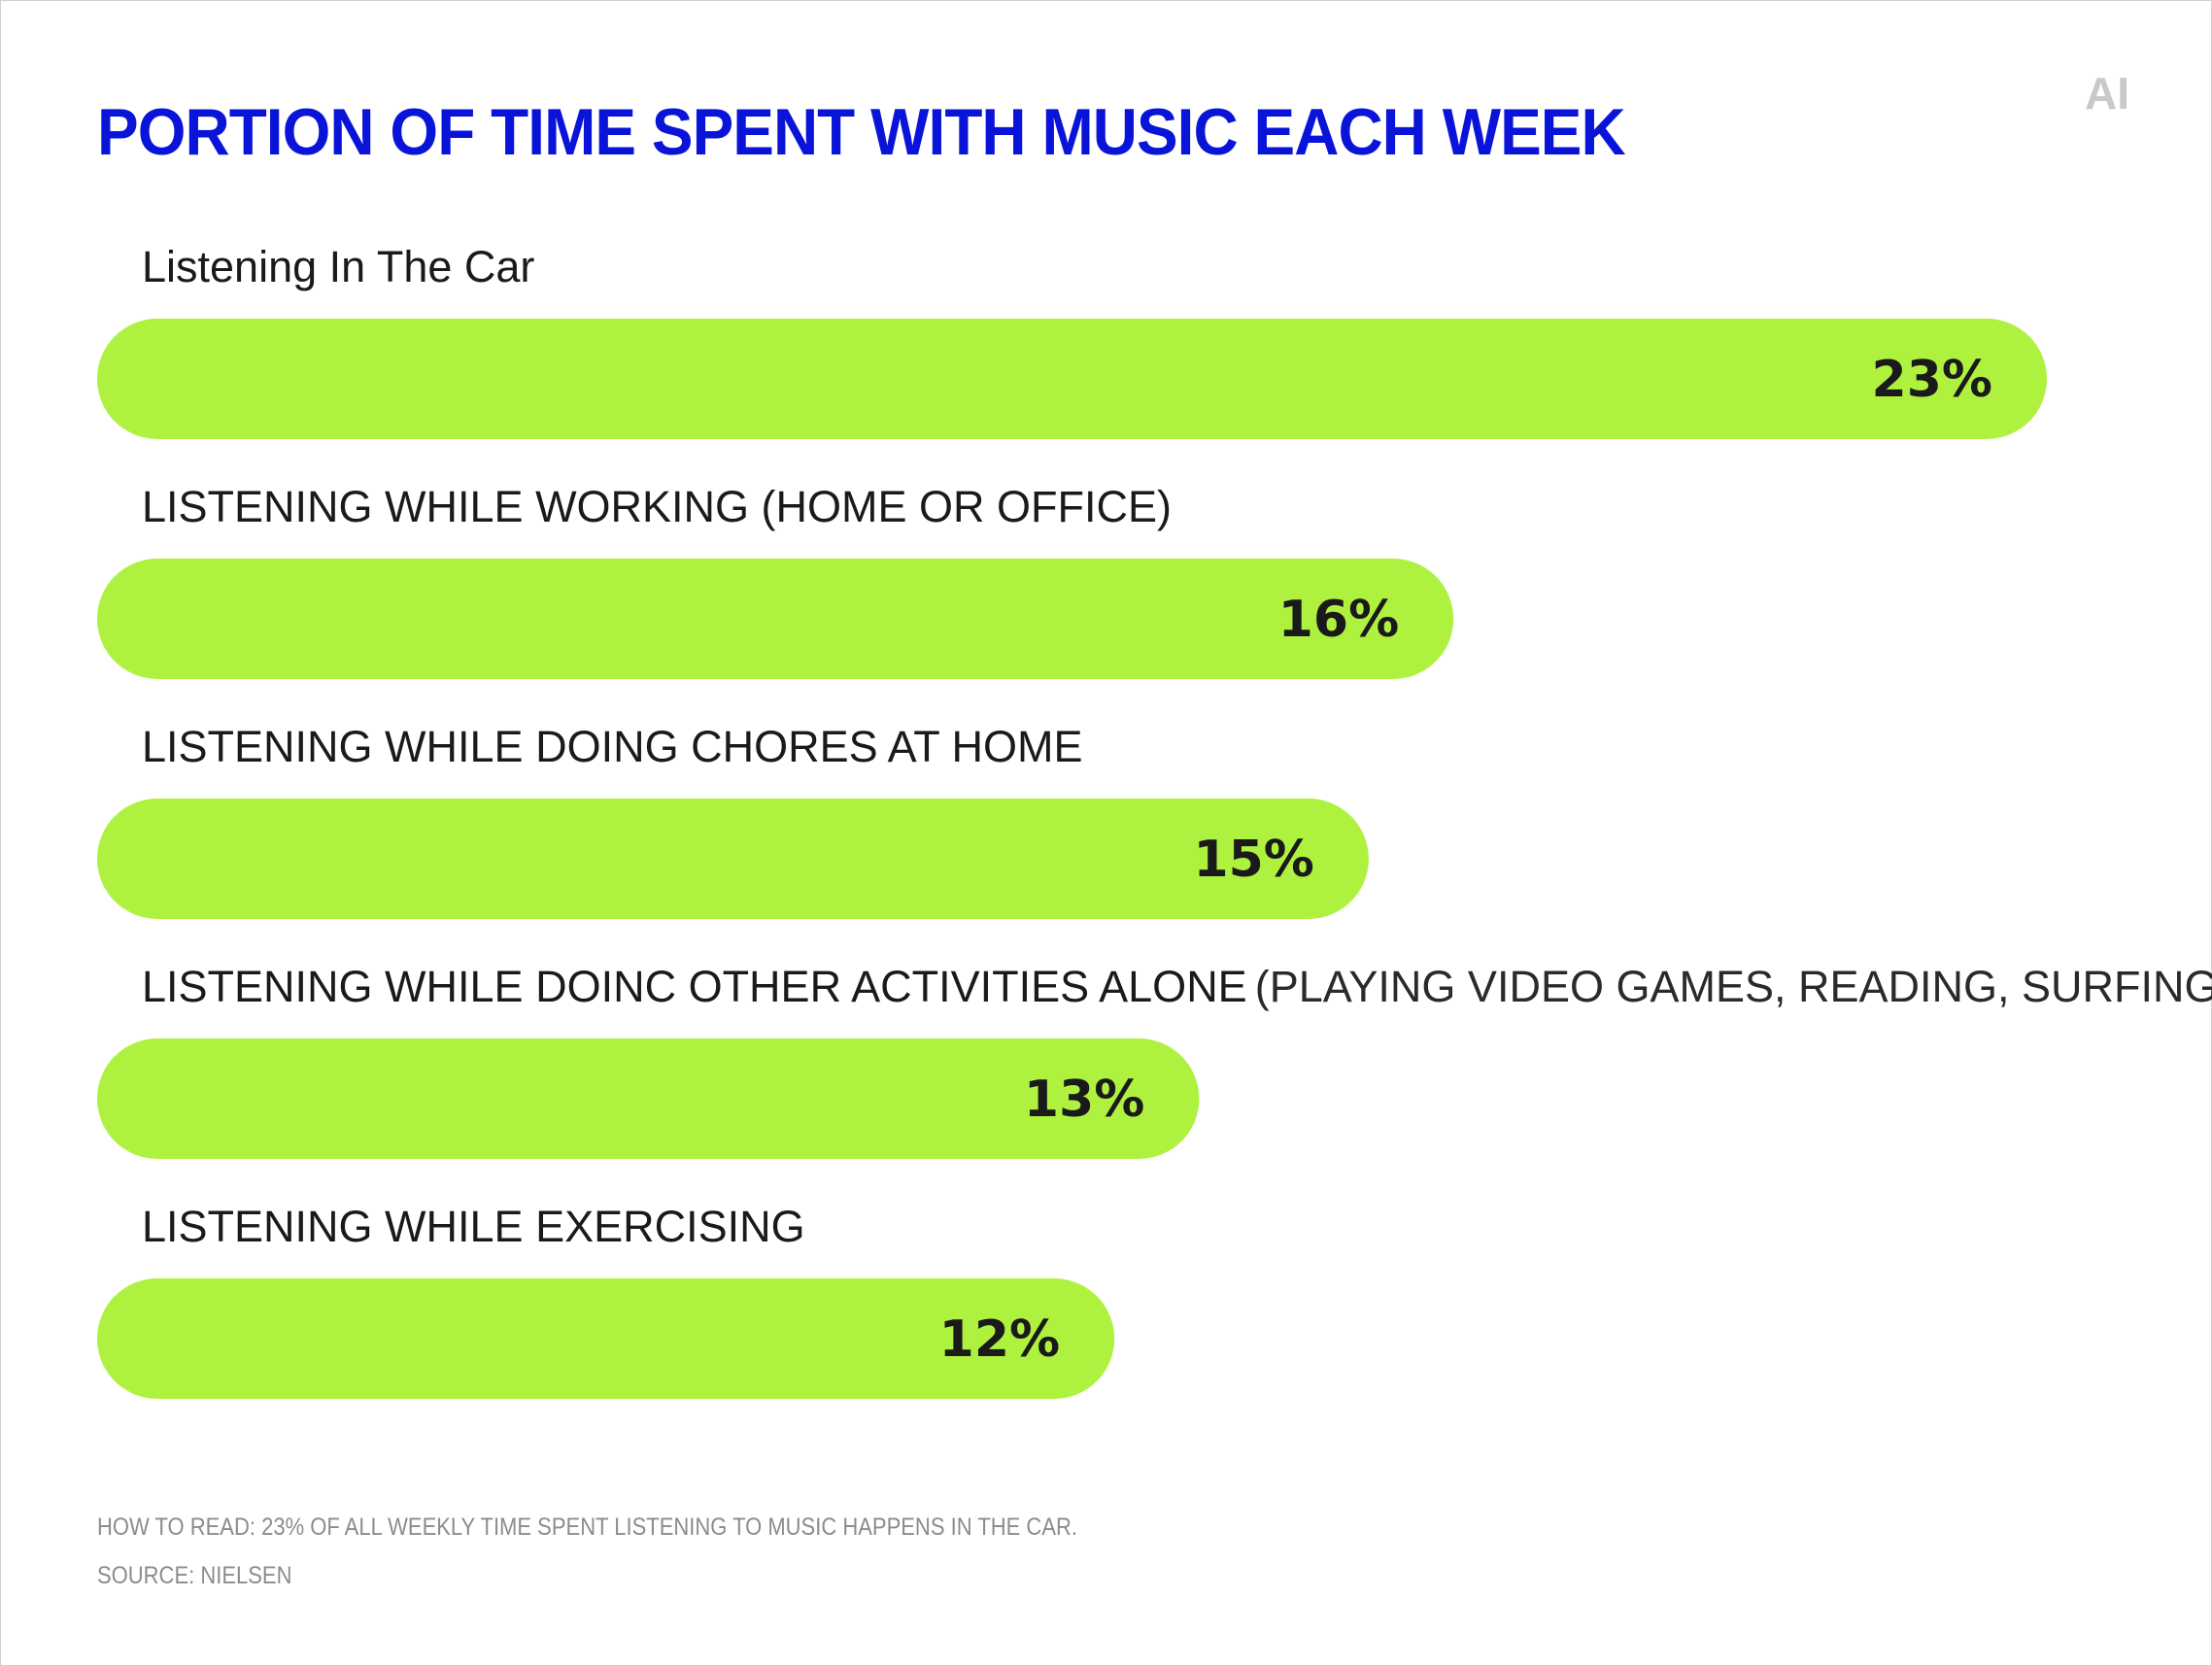  I want to click on category-label-main: LISTENING WHILE EXERCISING, so click(474, 1226).